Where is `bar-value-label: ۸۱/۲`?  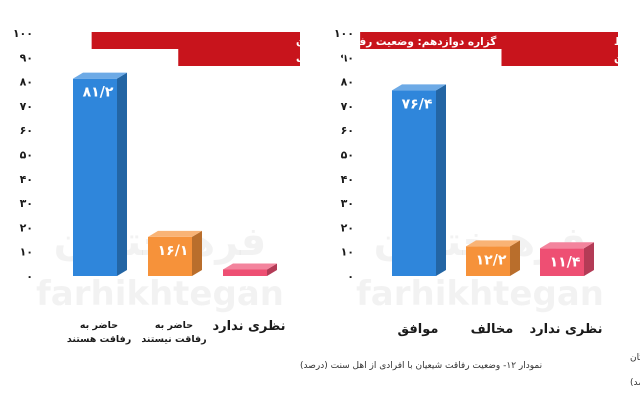
bar-value-label: ۸۱/۲ is located at coordinates (98, 93).